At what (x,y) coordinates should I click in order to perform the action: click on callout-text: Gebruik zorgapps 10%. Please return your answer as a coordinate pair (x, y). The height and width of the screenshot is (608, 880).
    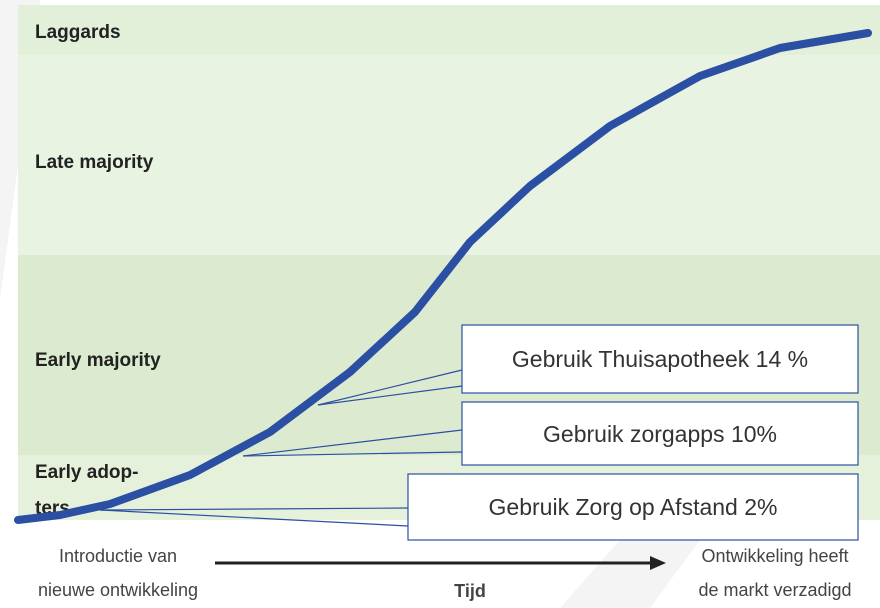
    Looking at the image, I should click on (660, 434).